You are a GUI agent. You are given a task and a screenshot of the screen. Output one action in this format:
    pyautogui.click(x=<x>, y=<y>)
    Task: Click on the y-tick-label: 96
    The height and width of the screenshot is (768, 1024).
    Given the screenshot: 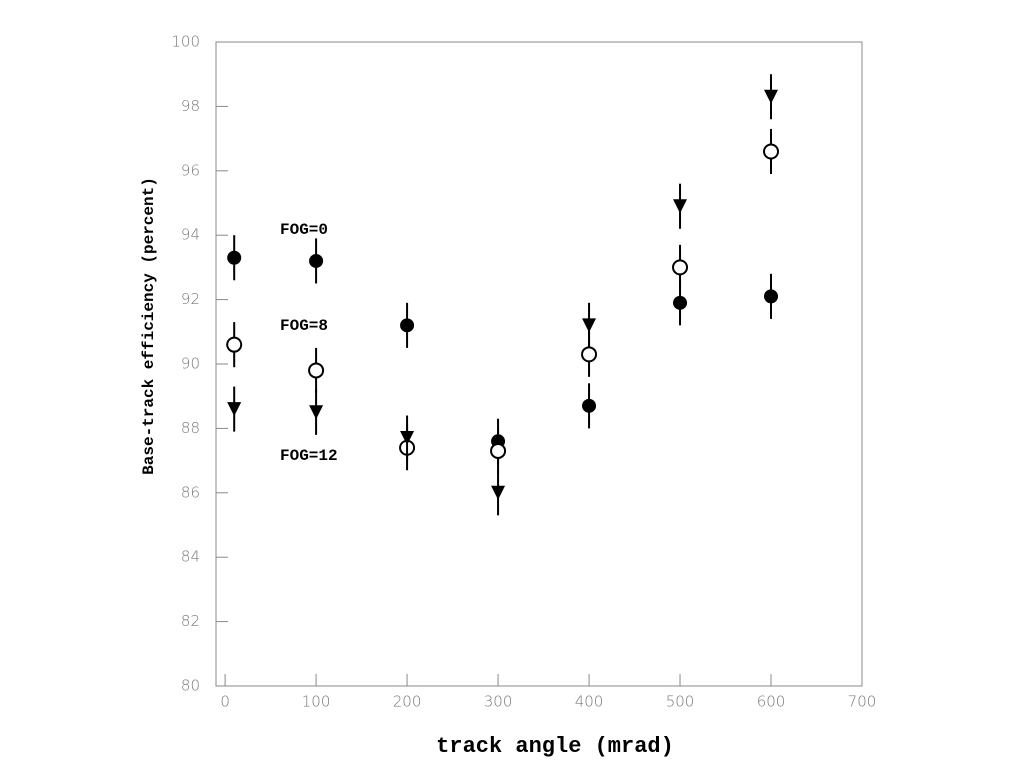 What is the action you would take?
    pyautogui.click(x=190, y=170)
    